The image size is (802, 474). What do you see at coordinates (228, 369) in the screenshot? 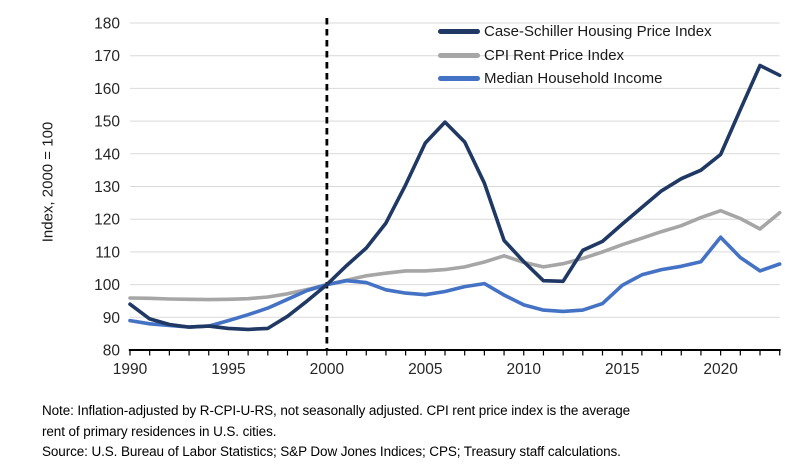
I see `x-tick-label-1995: 1995` at bounding box center [228, 369].